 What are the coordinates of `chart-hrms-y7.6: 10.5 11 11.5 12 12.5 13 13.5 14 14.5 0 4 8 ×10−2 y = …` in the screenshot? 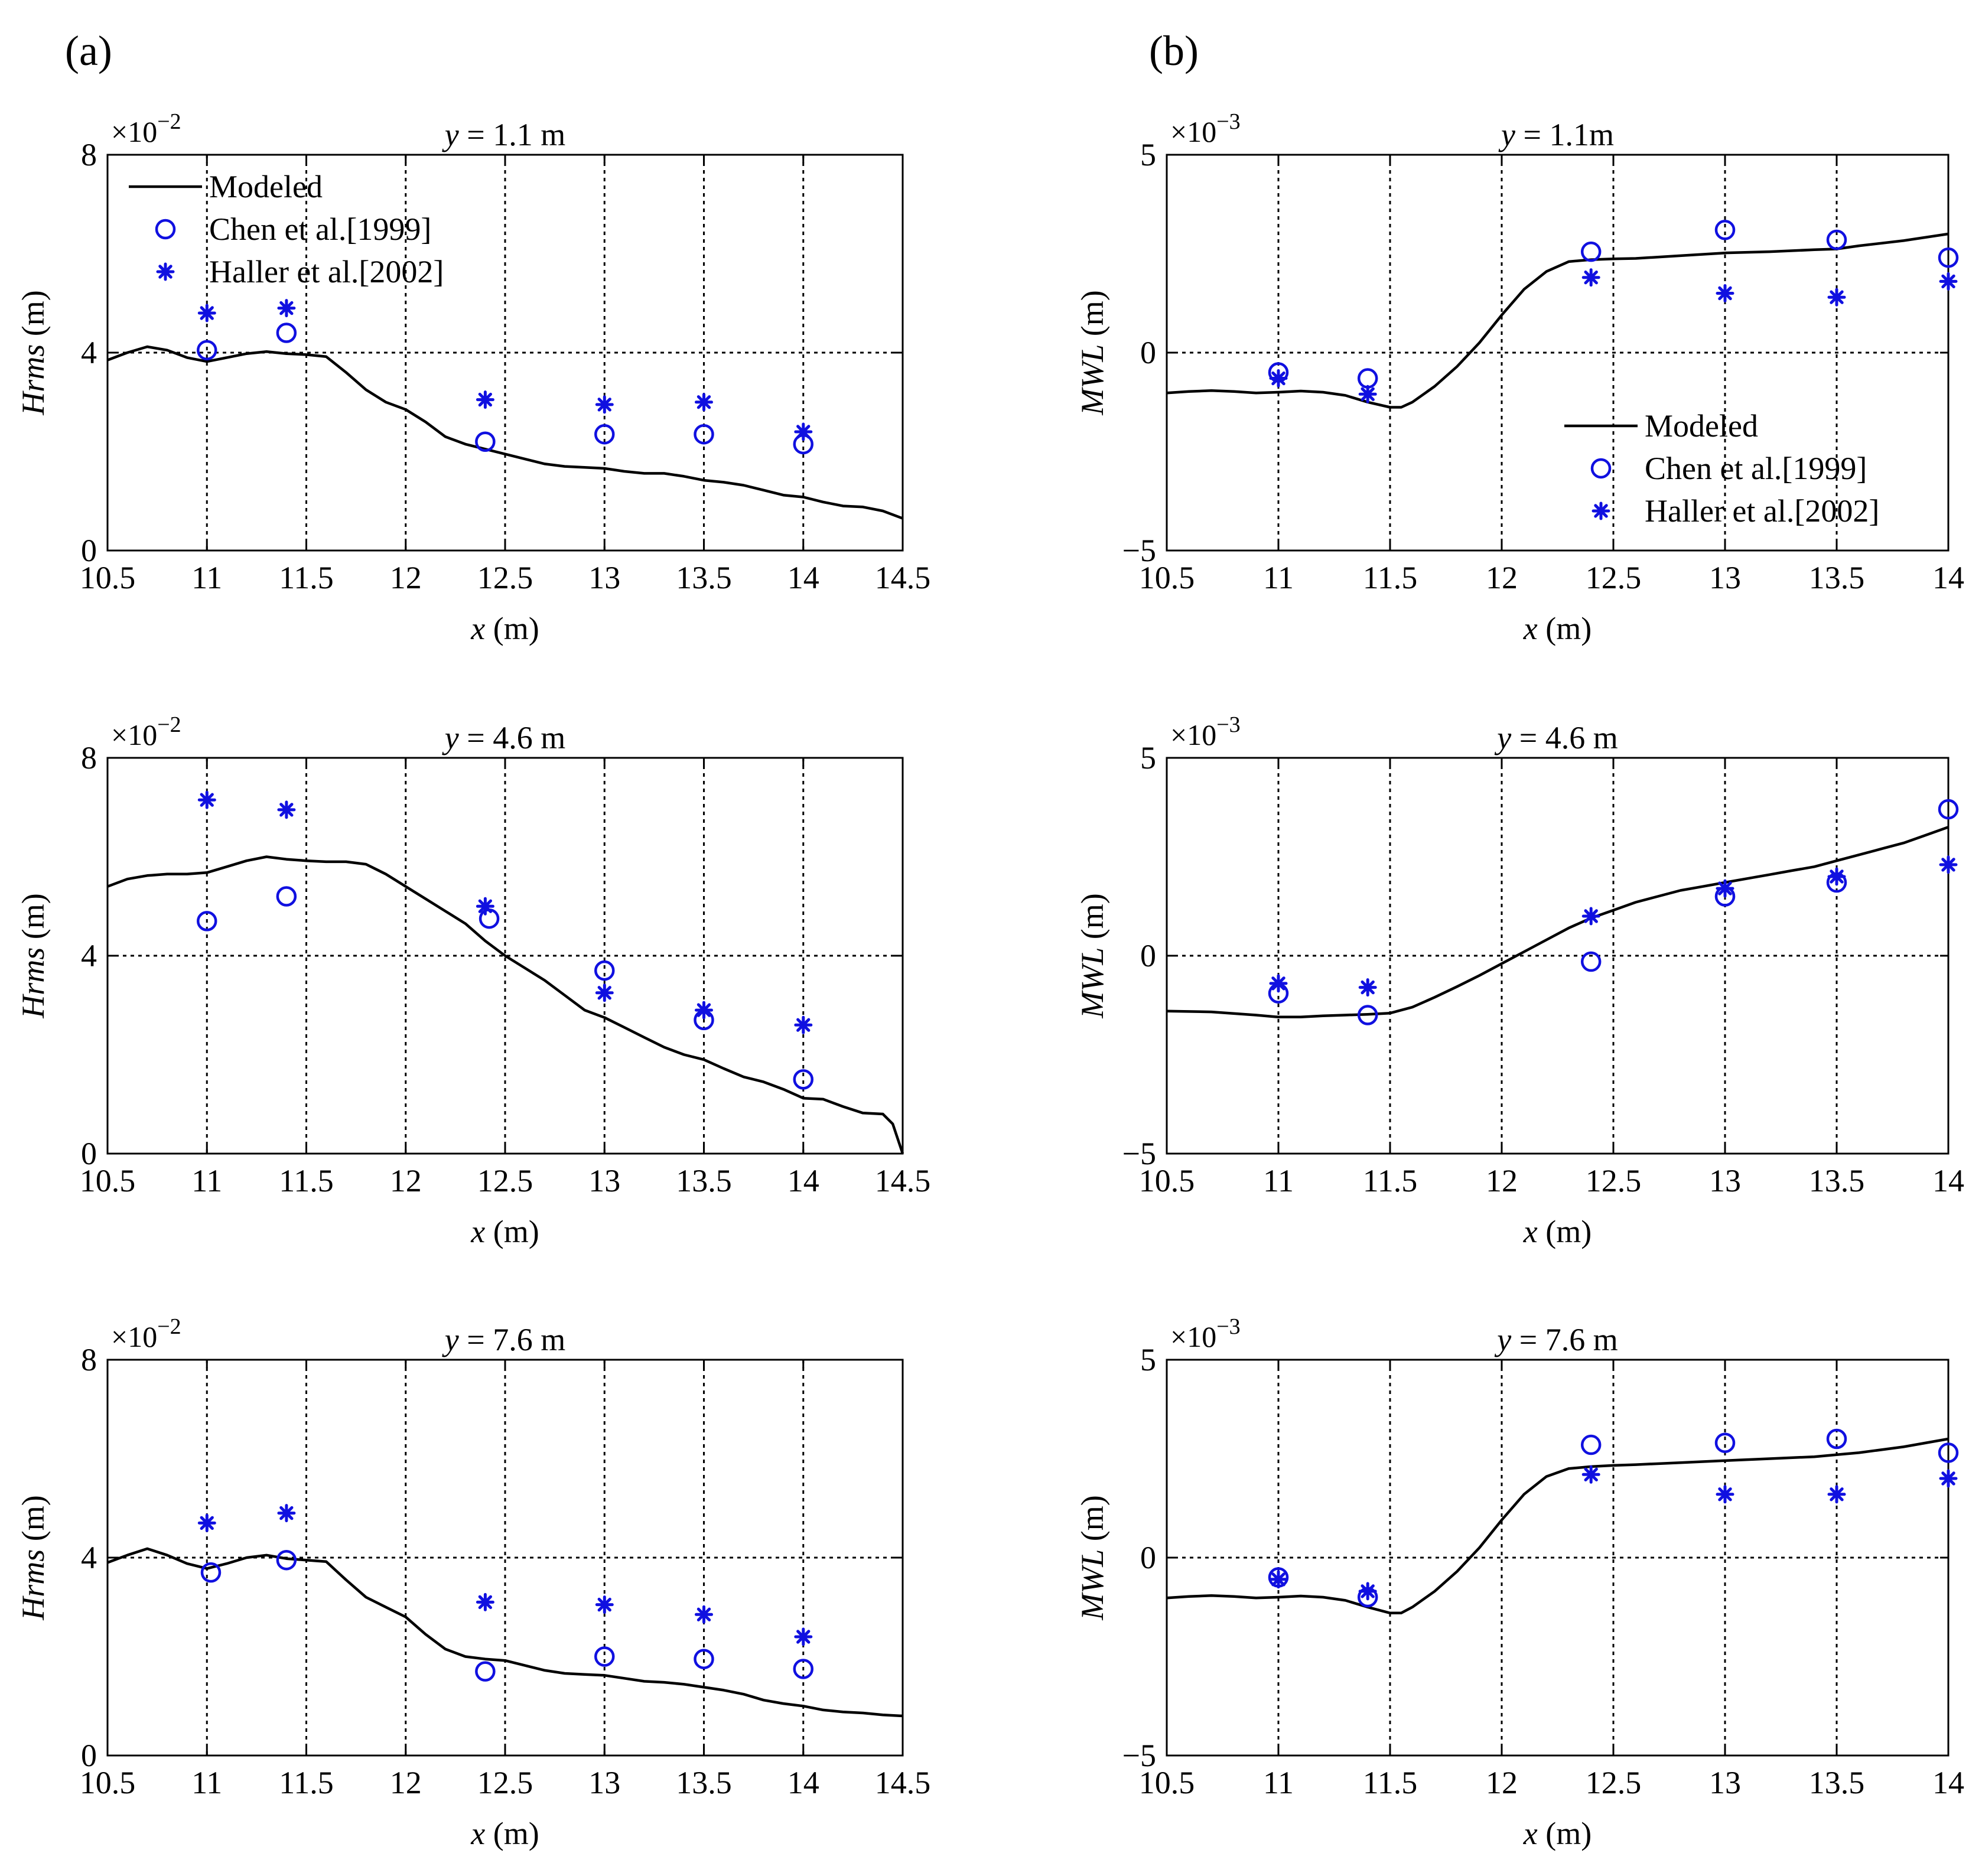 It's located at (473, 1582).